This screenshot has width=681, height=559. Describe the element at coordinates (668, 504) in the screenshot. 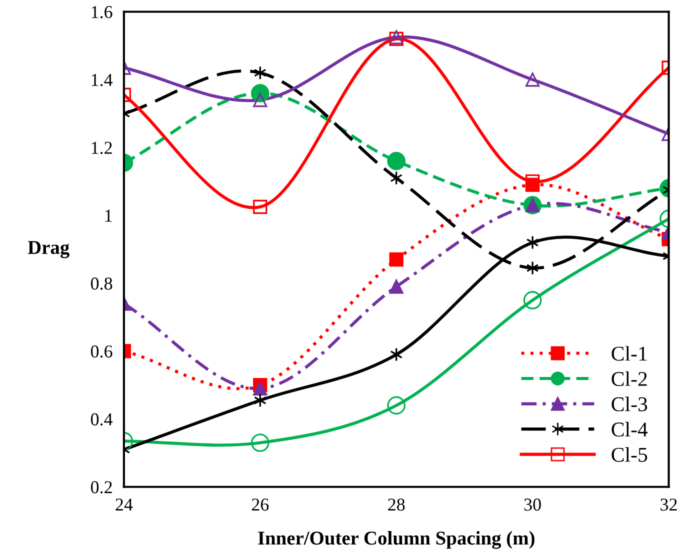

I see `x-tick-label: 32` at that location.